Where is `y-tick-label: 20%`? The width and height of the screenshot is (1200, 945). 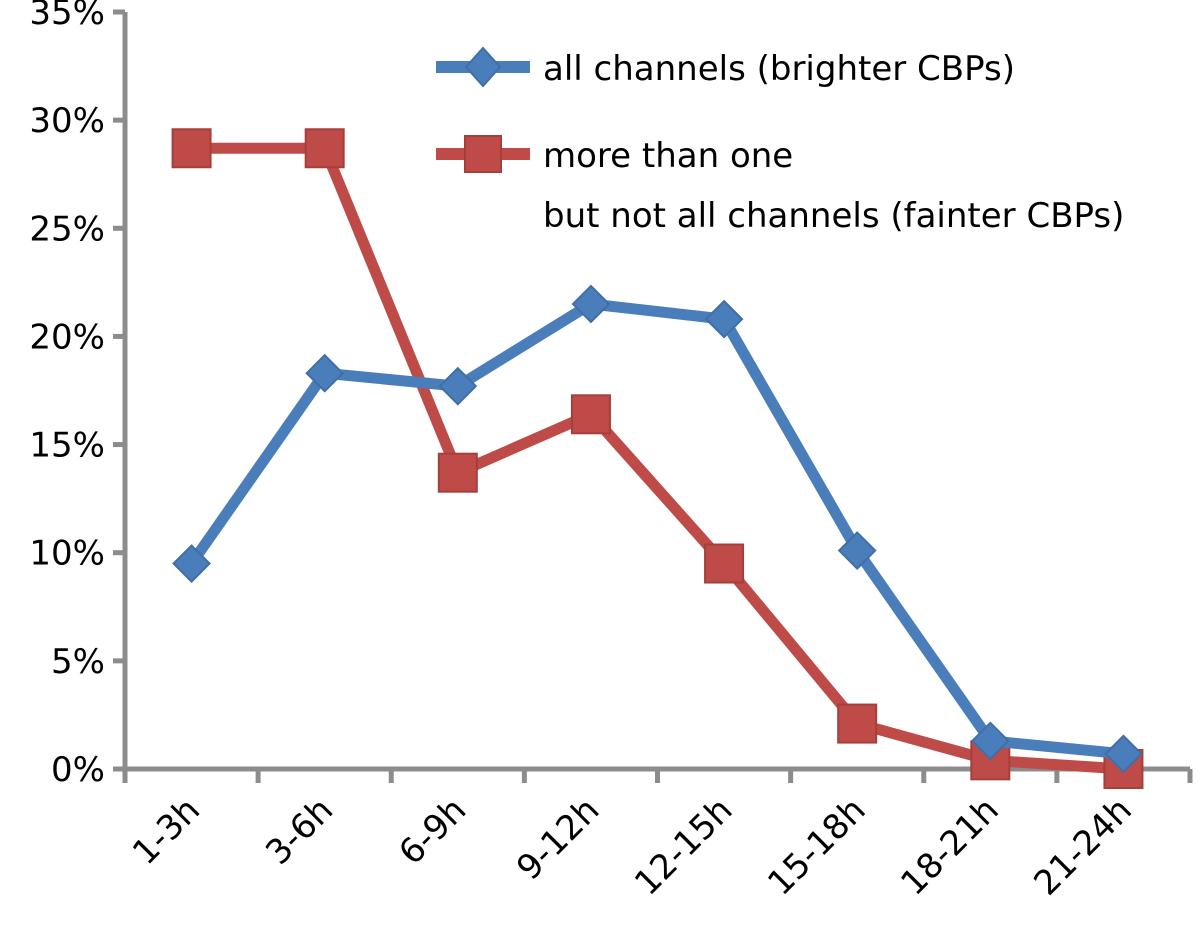
y-tick-label: 20% is located at coordinates (67, 337).